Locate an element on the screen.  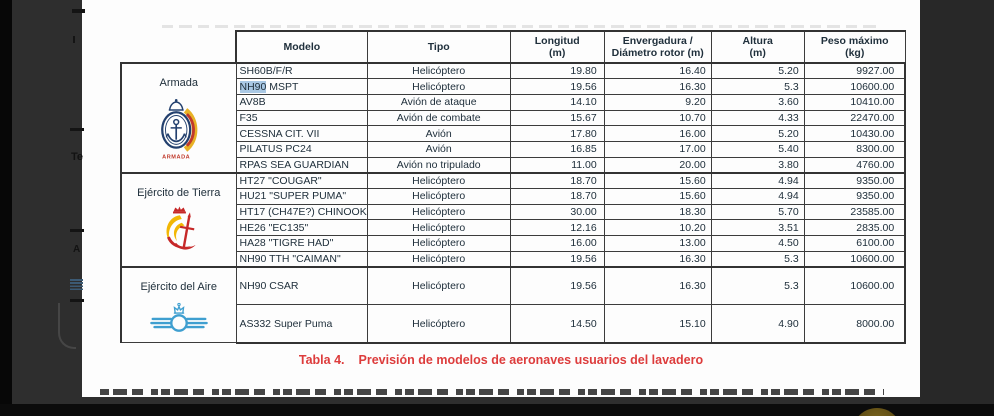
cell-longitud: 15.67 is located at coordinates (557, 118).